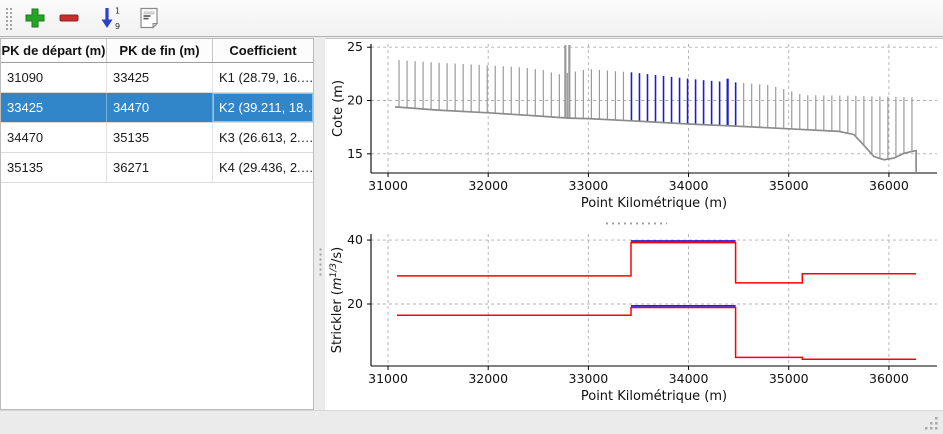  I want to click on cell-pk-start: 33425, so click(54, 107).